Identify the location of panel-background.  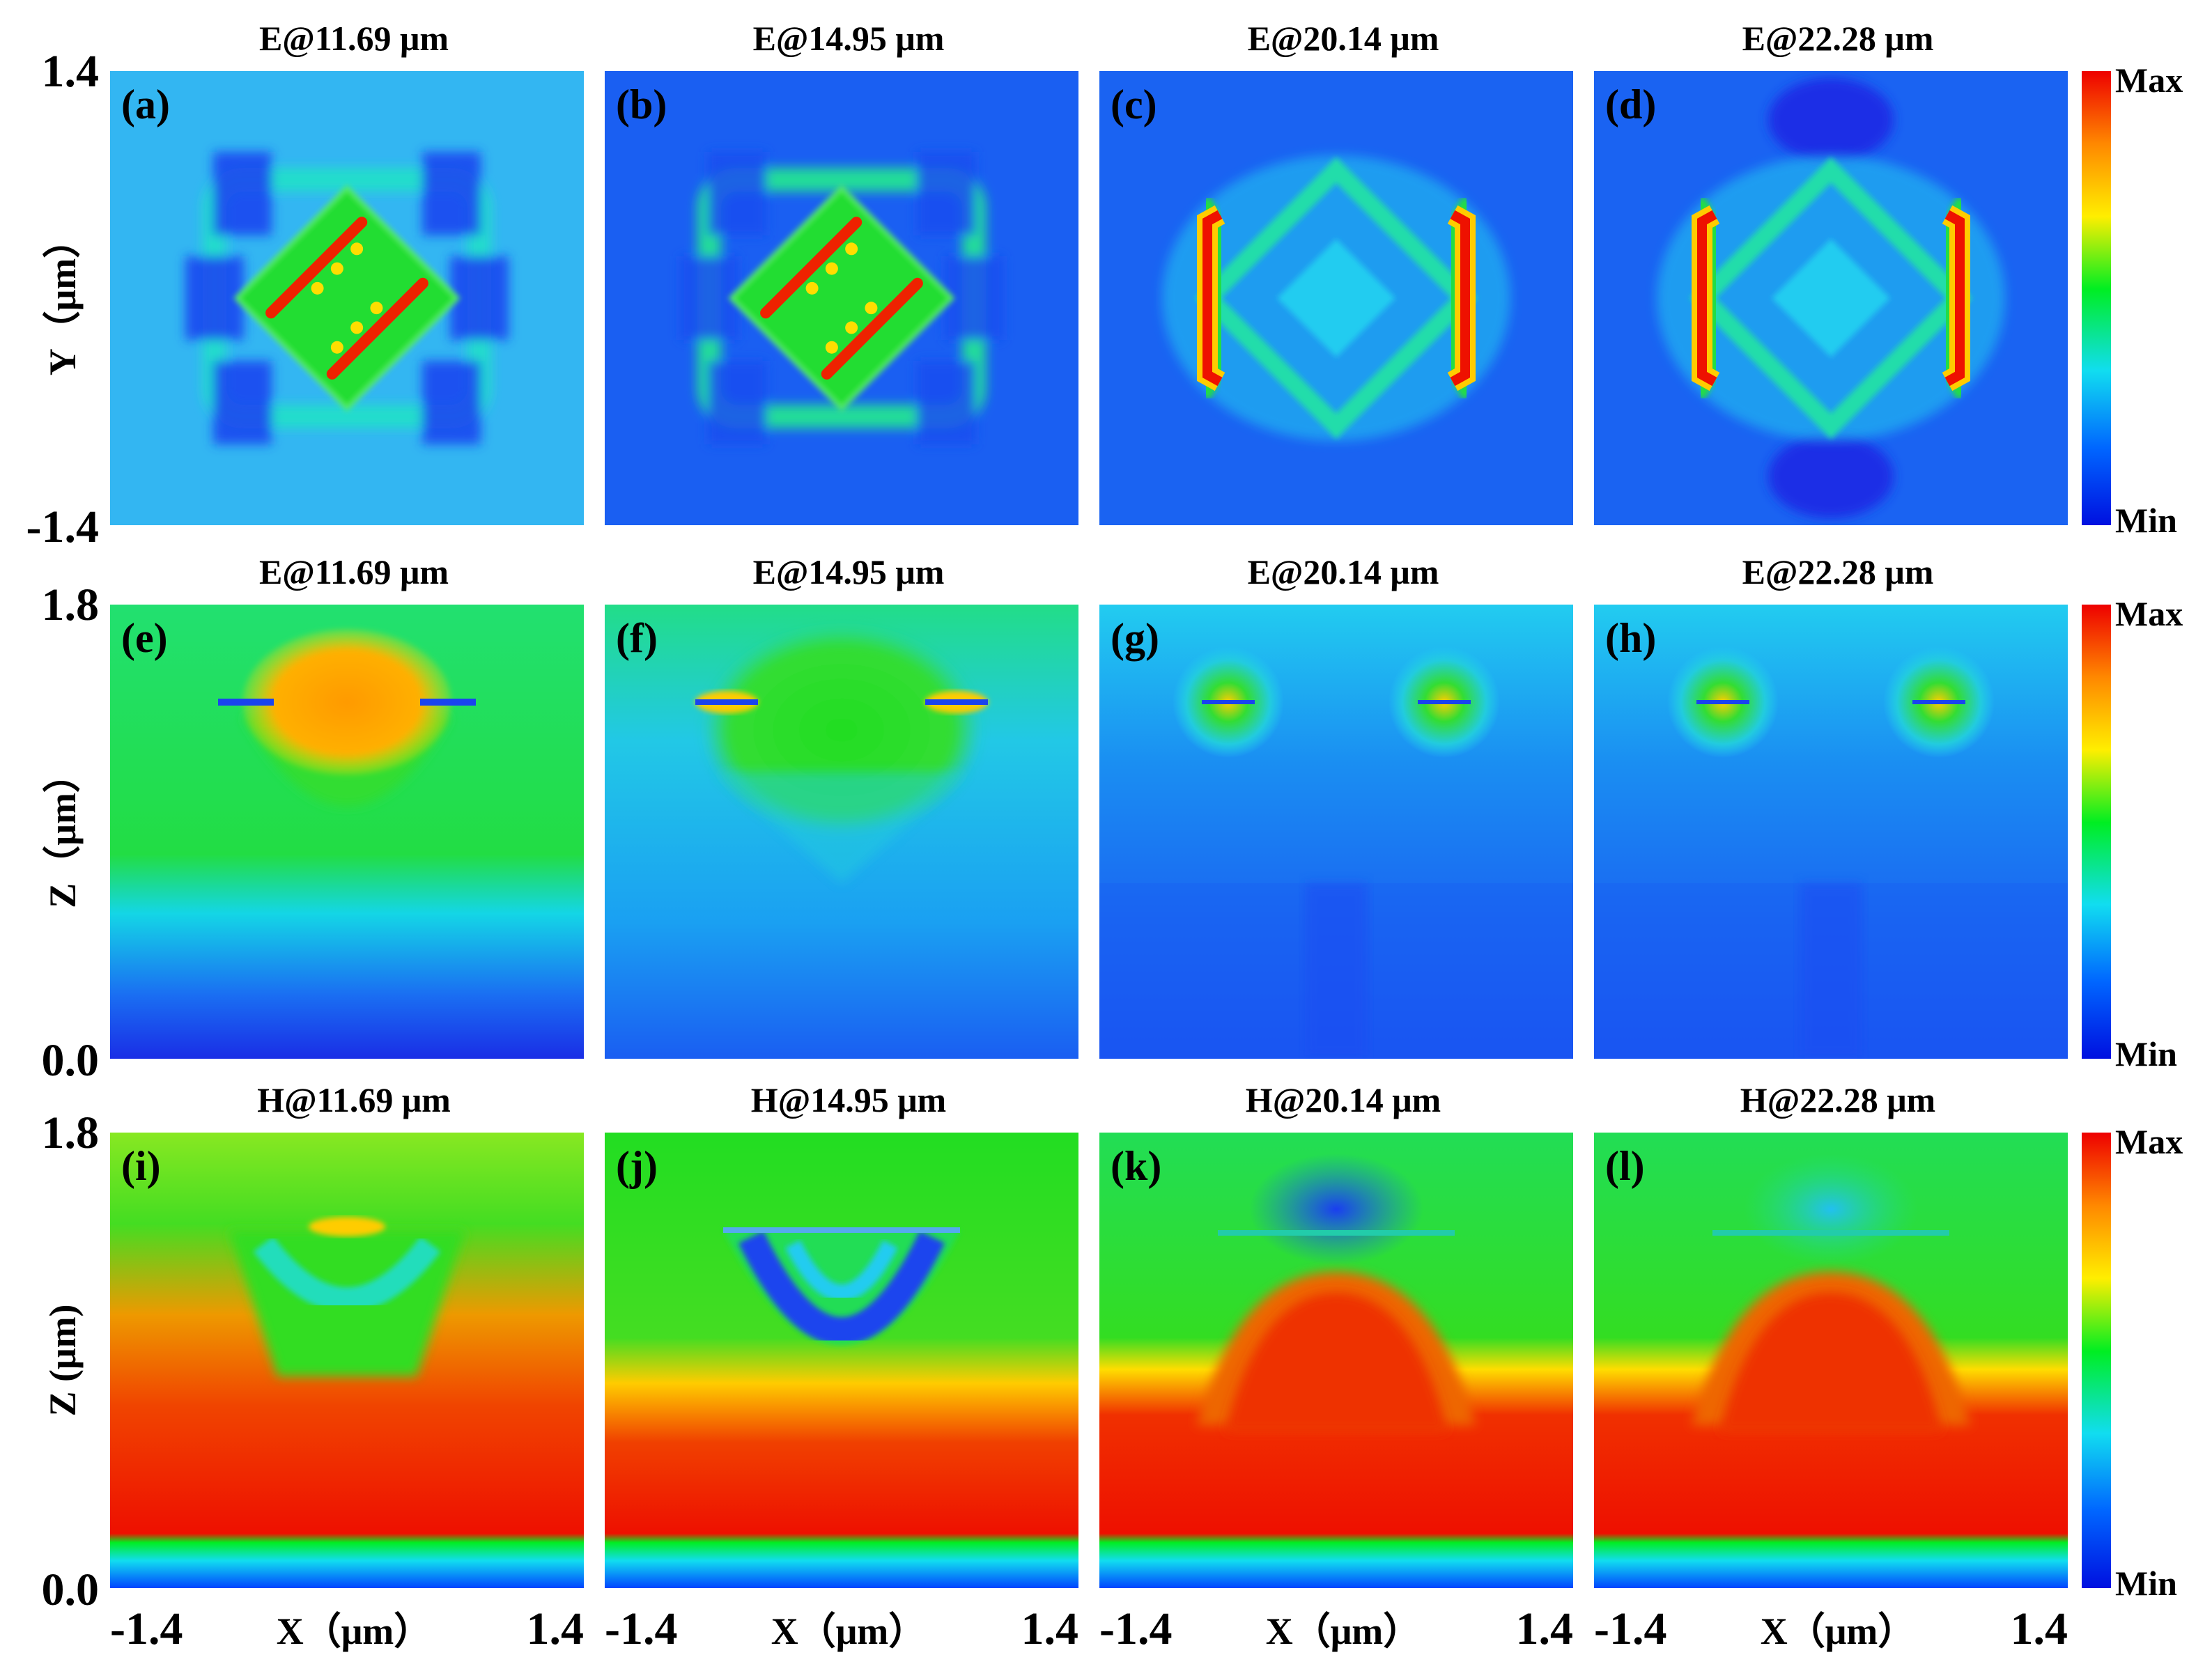
(841, 1360).